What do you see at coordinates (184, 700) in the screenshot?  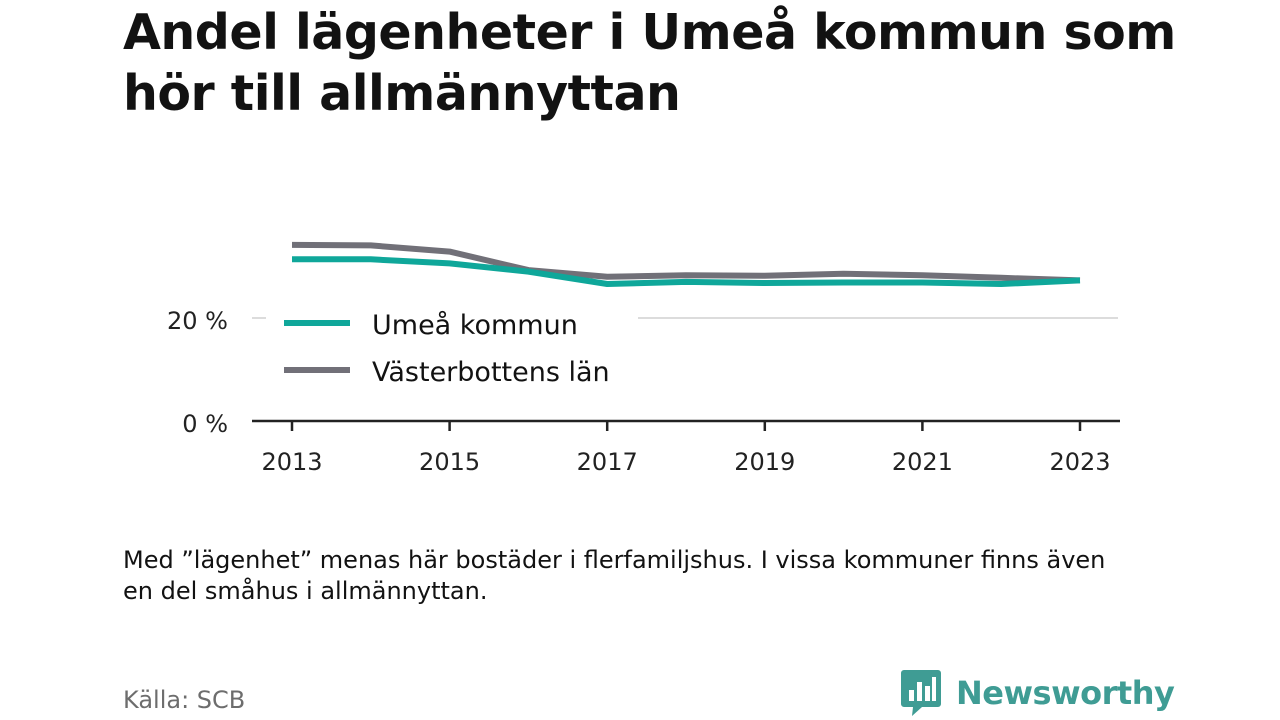 I see `source-label: Källa: SCB` at bounding box center [184, 700].